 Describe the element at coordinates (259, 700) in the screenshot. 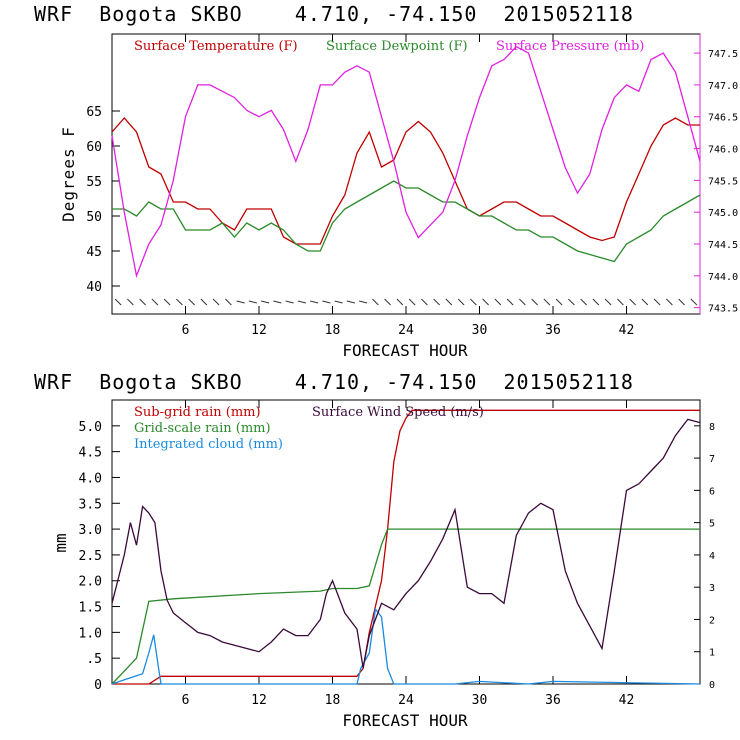

I see `bottom-x-tick-label: 12` at that location.